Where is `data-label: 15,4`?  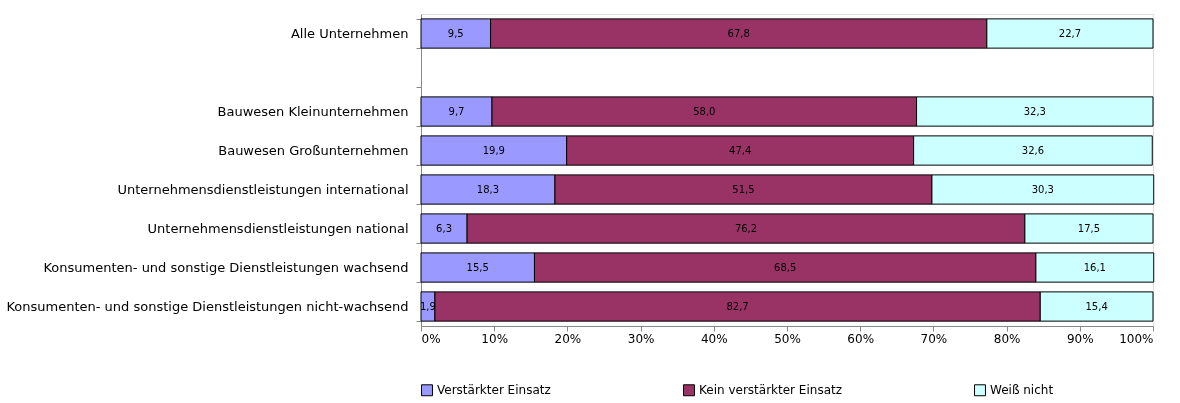 data-label: 15,4 is located at coordinates (1096, 306).